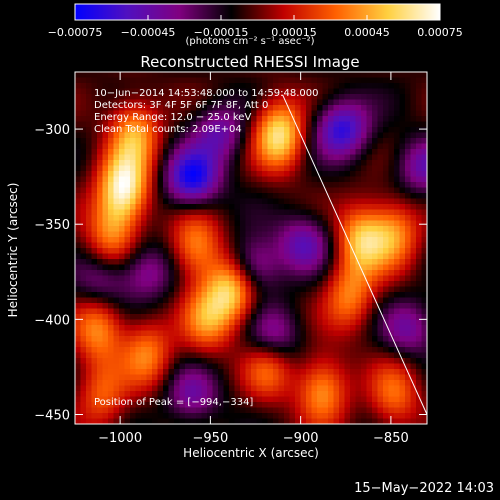 The width and height of the screenshot is (500, 500). What do you see at coordinates (221, 32) in the screenshot?
I see `colorbar-tick-label: −0.00015` at bounding box center [221, 32].